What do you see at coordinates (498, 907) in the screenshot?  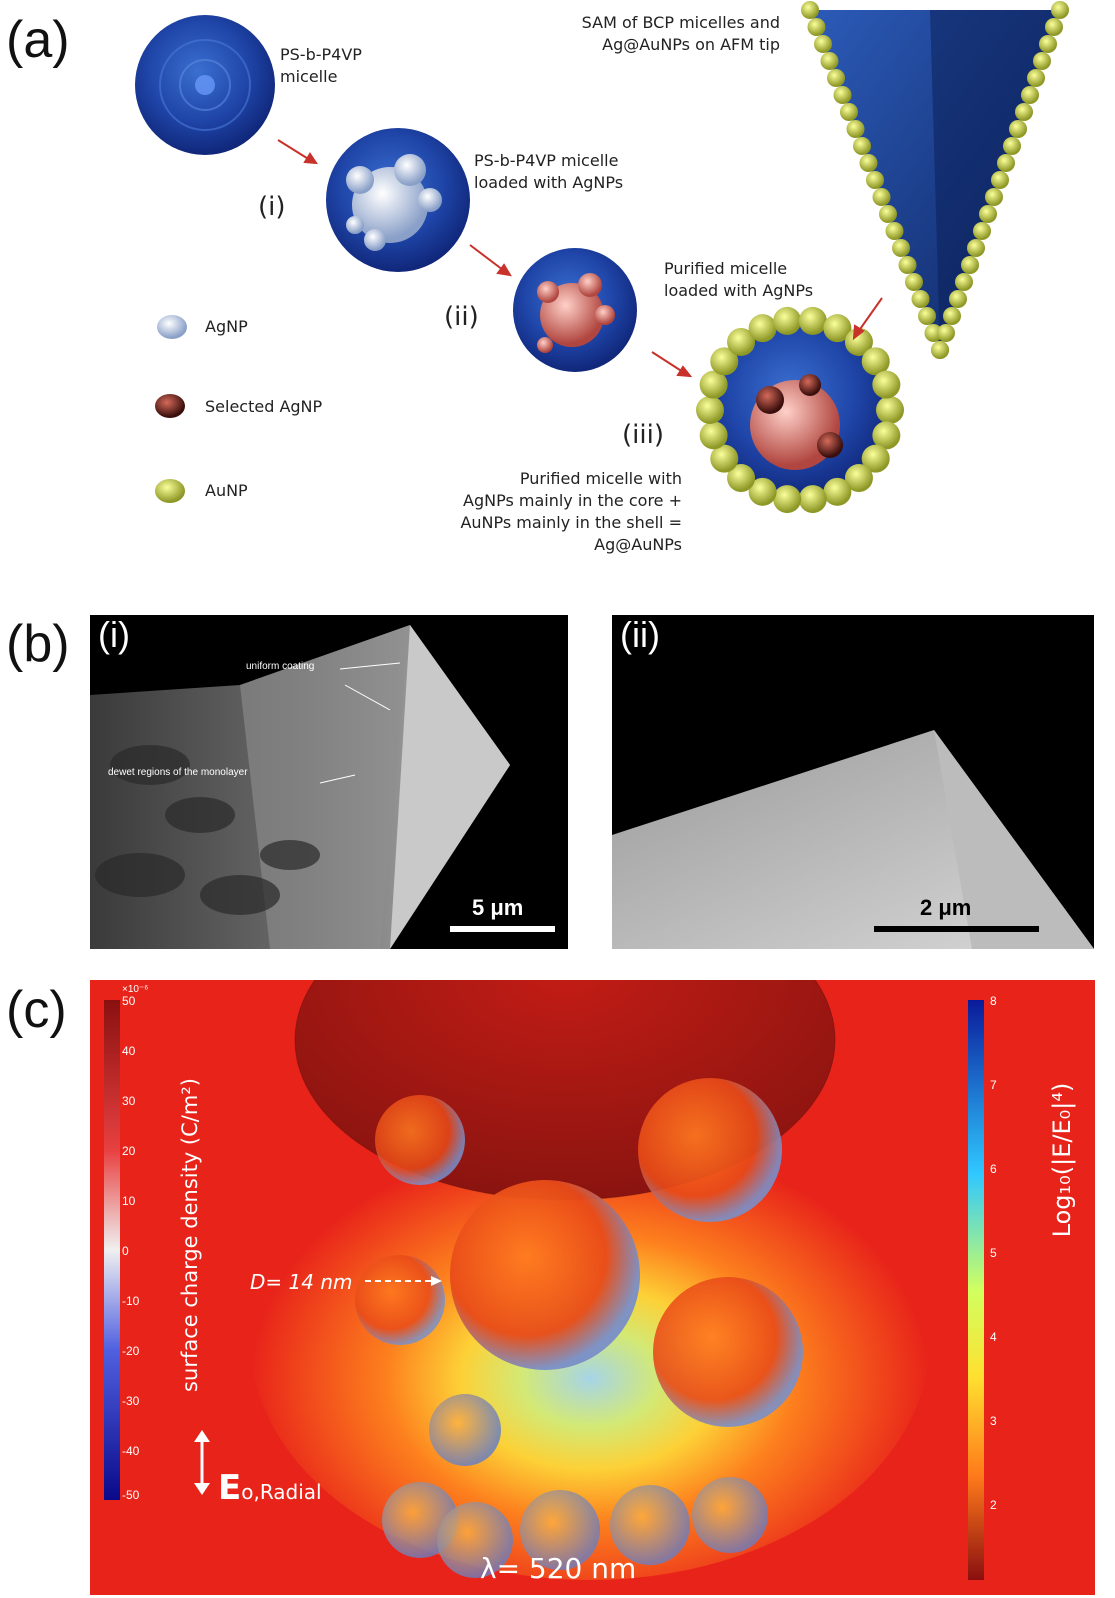 I see `scale-bar-left-label: 5 μm` at bounding box center [498, 907].